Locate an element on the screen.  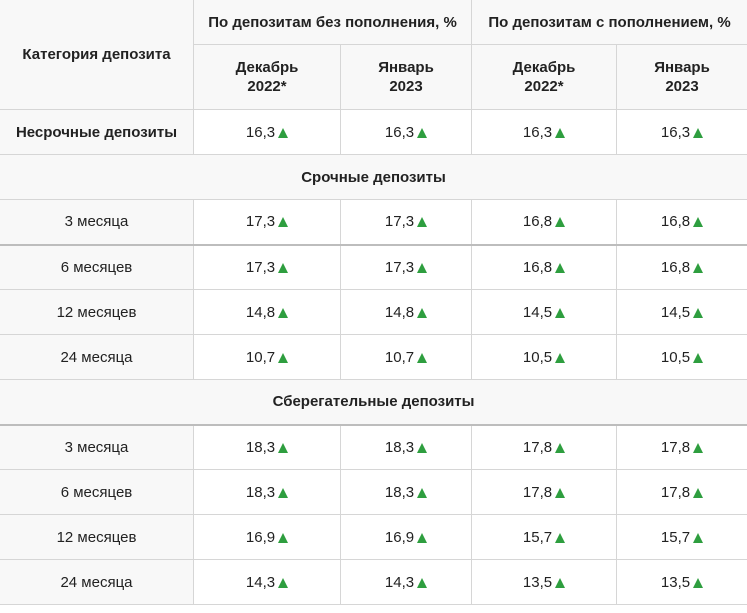
table-row: 24 месяца 14,3 14,3 13,5 13,5 is located at coordinates (373, 582).